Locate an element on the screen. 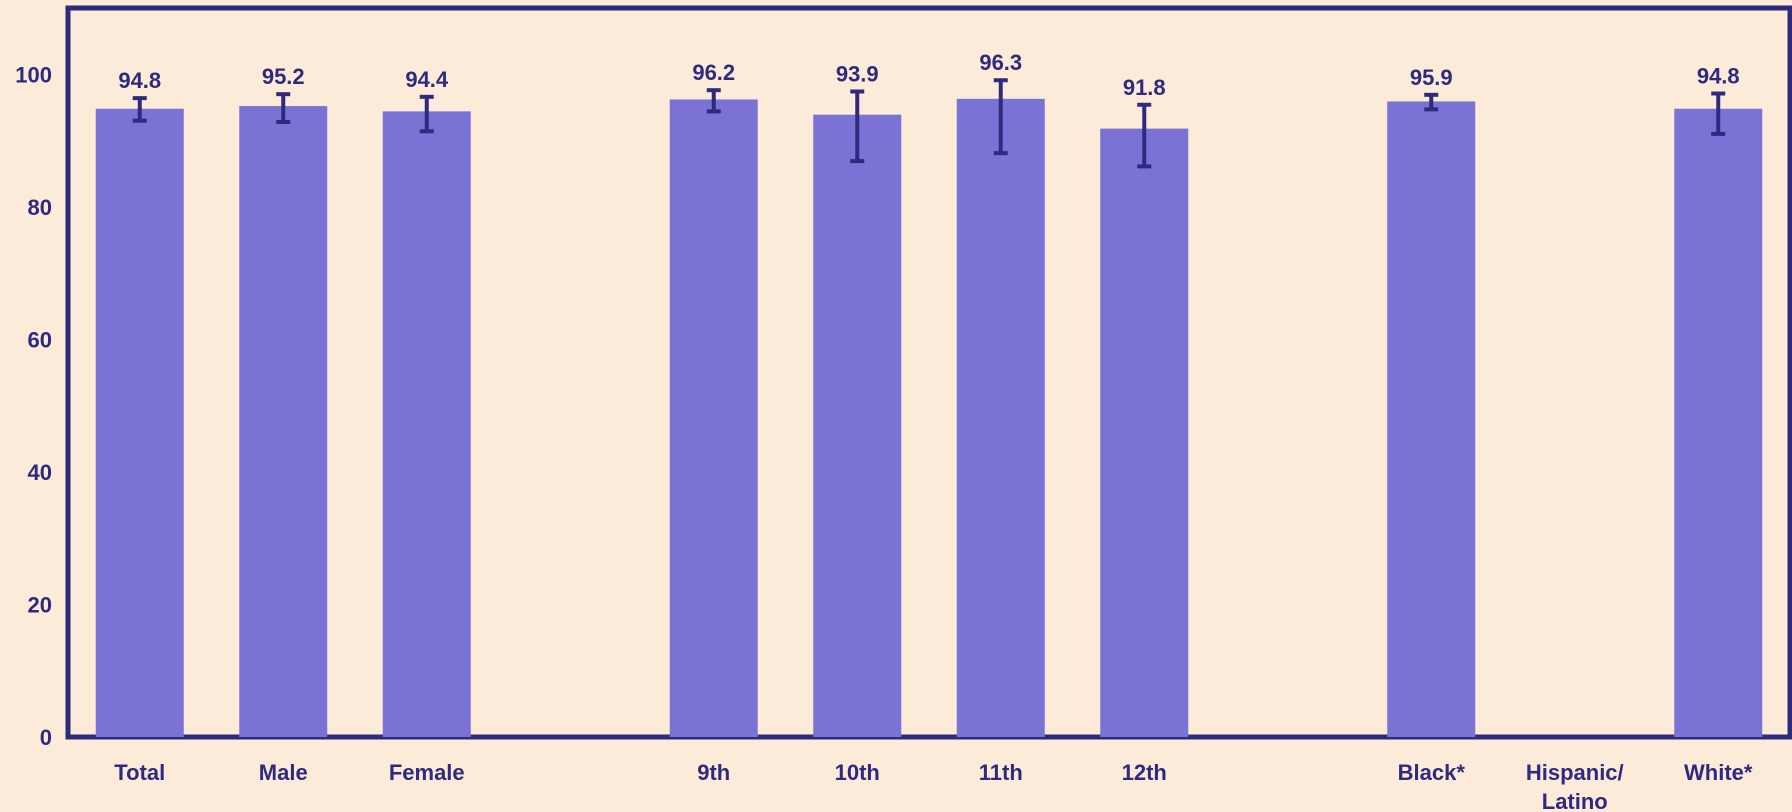 This screenshot has height=812, width=1792. x-tick-label: Male is located at coordinates (283, 772).